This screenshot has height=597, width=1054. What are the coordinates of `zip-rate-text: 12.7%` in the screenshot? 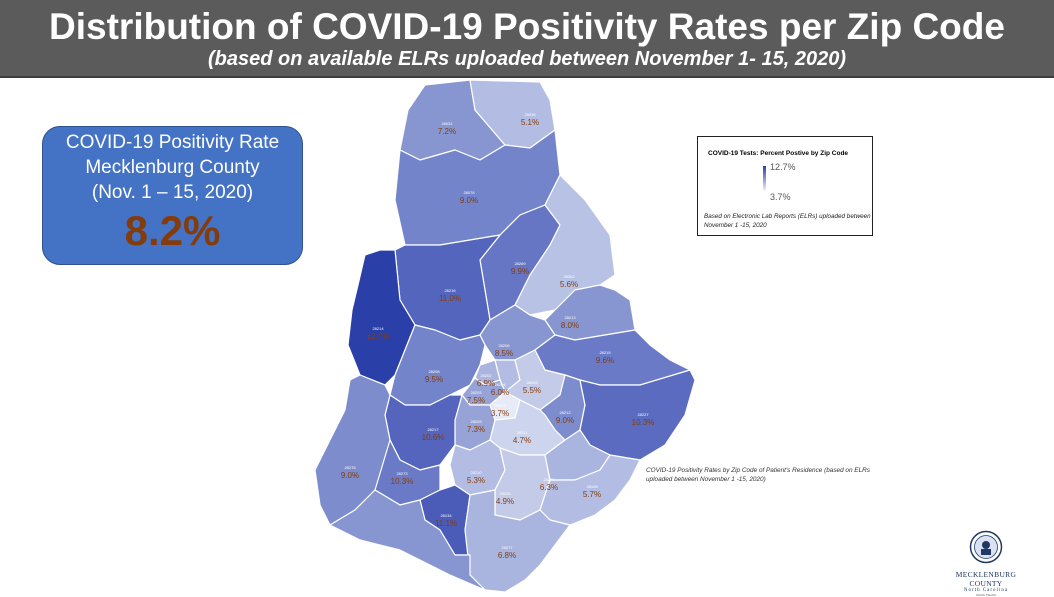 It's located at (378, 336).